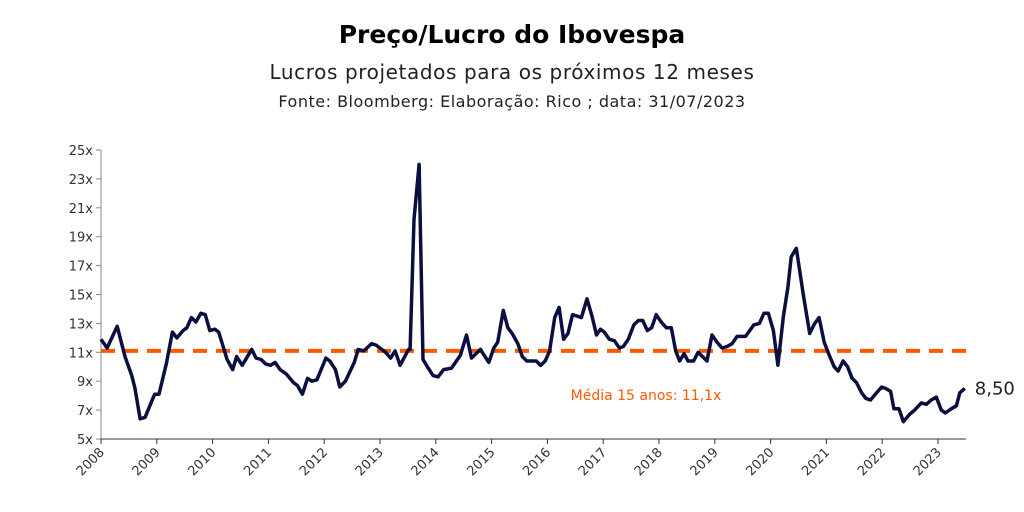 The height and width of the screenshot is (512, 1024). I want to click on y-tick-label: 21x, so click(81, 209).